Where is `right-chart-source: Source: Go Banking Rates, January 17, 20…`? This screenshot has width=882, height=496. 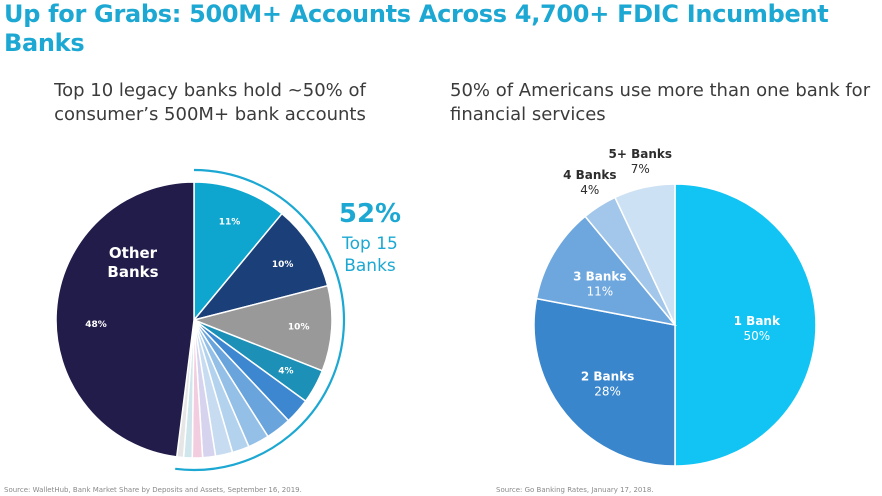 right-chart-source: Source: Go Banking Rates, January 17, 20… is located at coordinates (575, 490).